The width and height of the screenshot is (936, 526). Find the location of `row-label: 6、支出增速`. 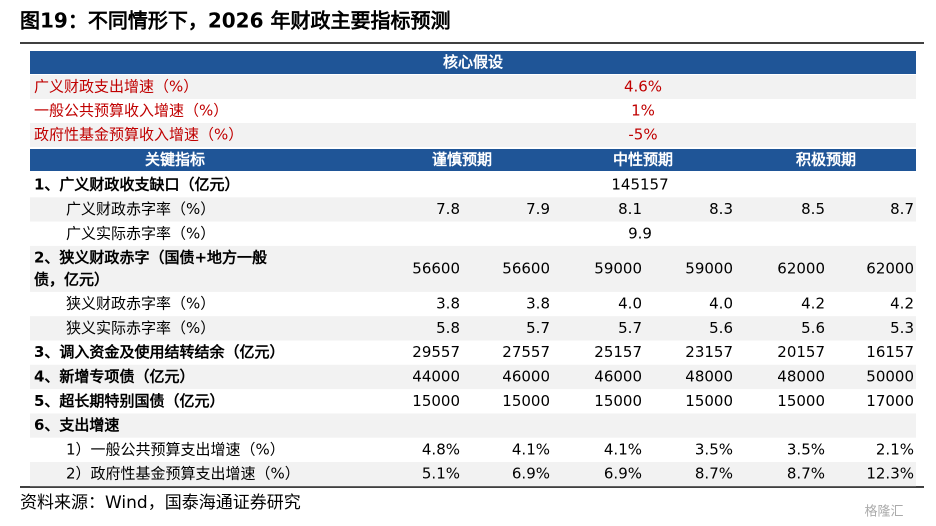

row-label: 6、支出增速 is located at coordinates (76, 425).